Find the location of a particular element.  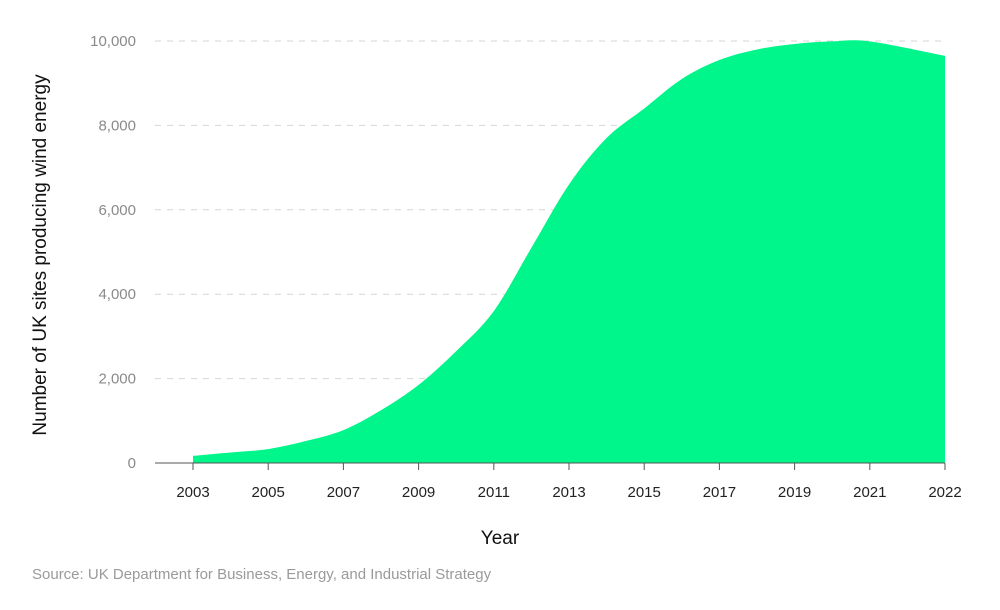

y-tick-label: 4,000 is located at coordinates (117, 294).